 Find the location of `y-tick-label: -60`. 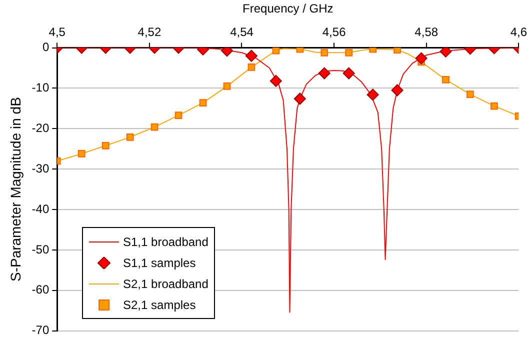

y-tick-label: -60 is located at coordinates (41, 289).